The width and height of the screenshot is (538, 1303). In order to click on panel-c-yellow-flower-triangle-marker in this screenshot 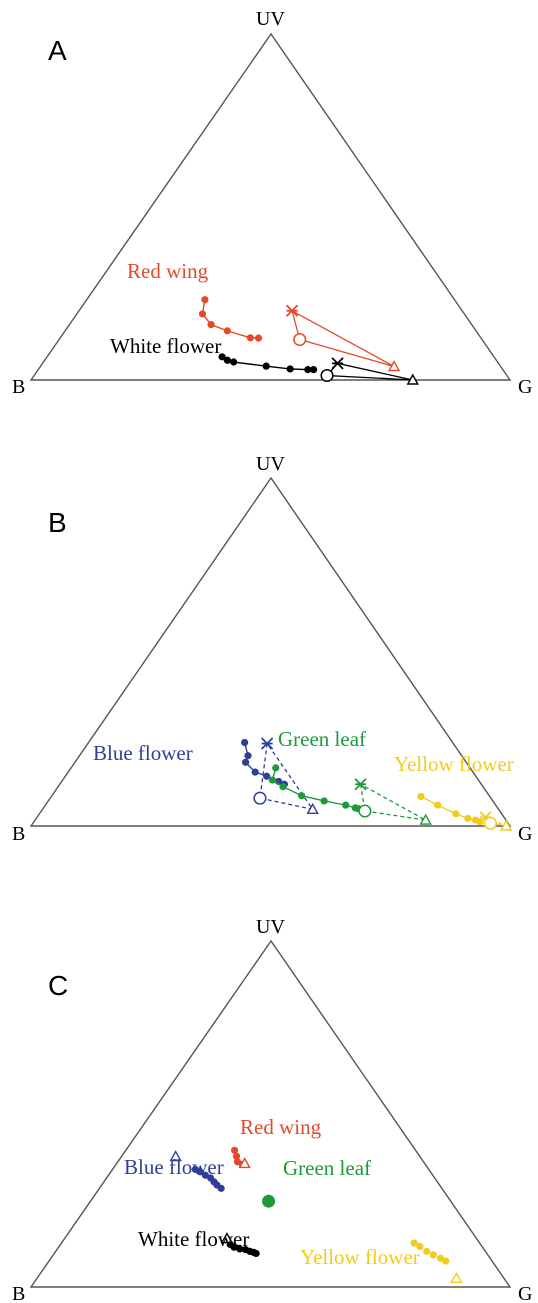, I will do `click(456, 1277)`.